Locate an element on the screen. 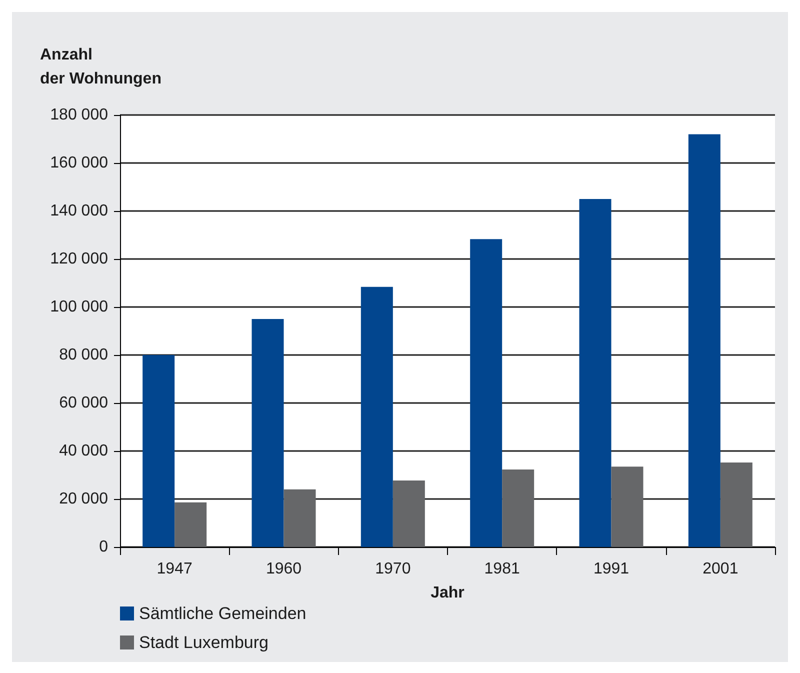 This screenshot has width=800, height=673. y-tick-label: 60 000 is located at coordinates (83, 403).